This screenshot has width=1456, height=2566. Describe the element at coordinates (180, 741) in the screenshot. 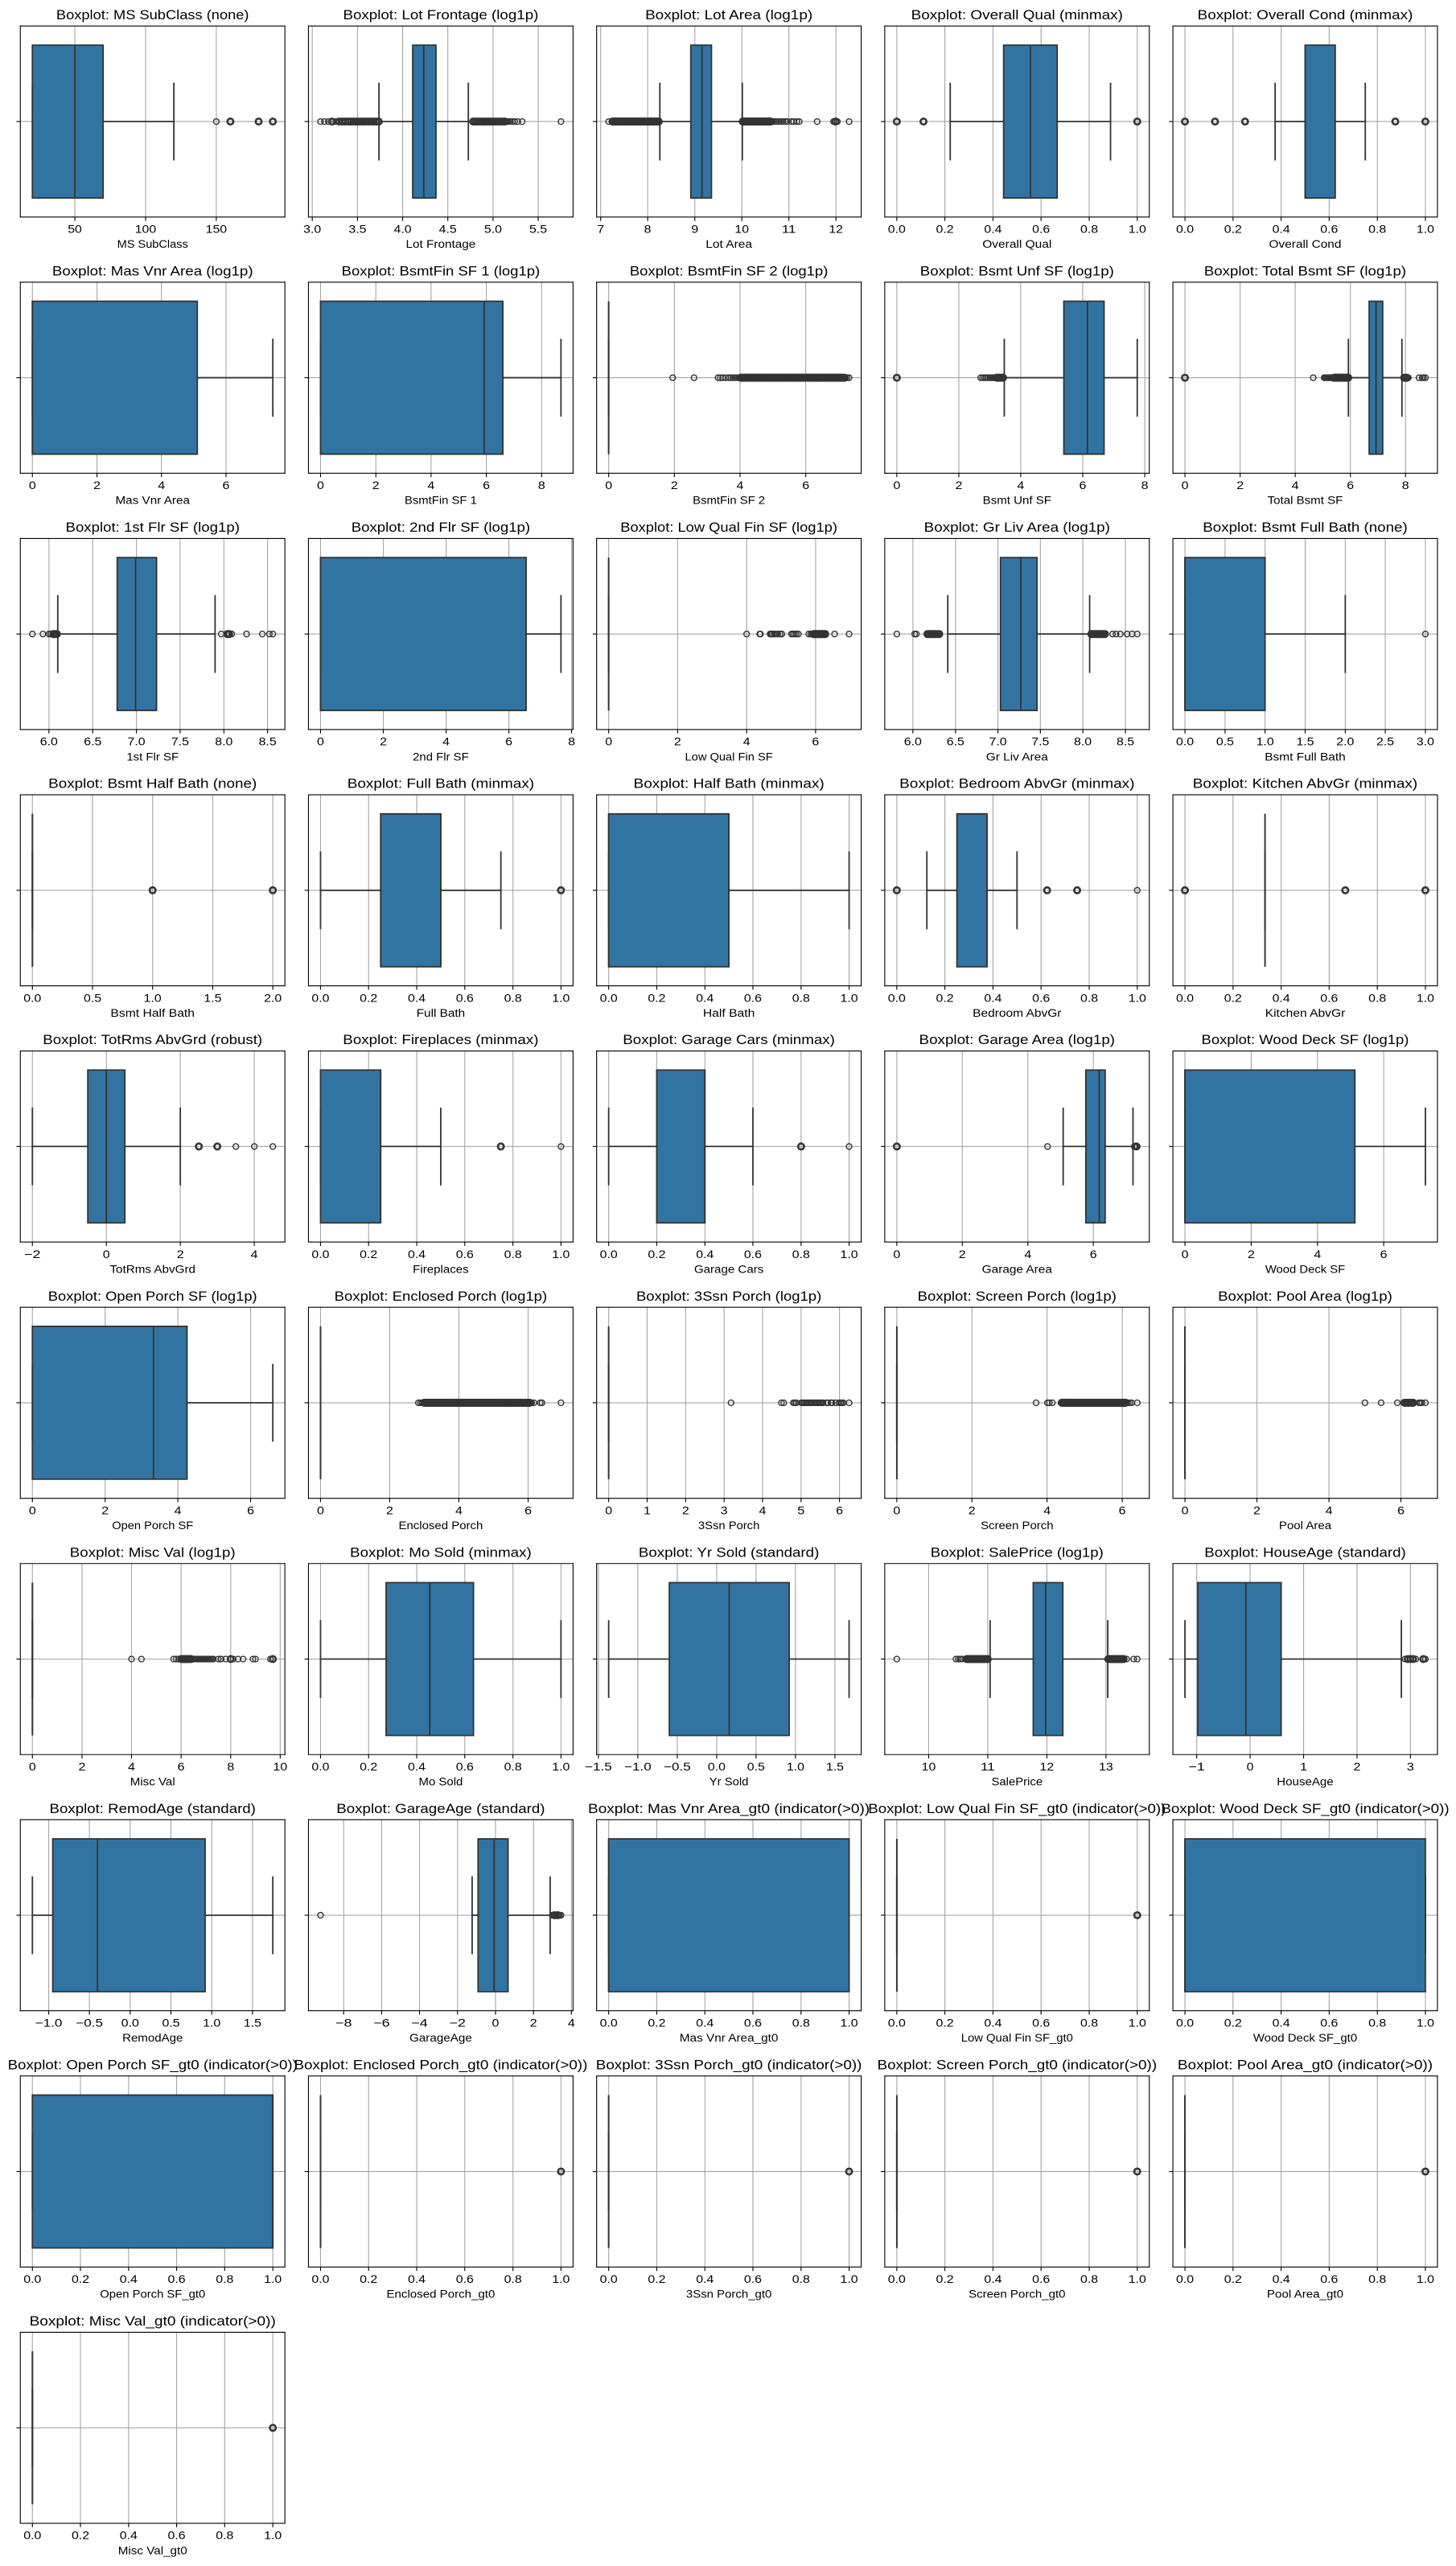

I see `svg-text: 7.5` at that location.